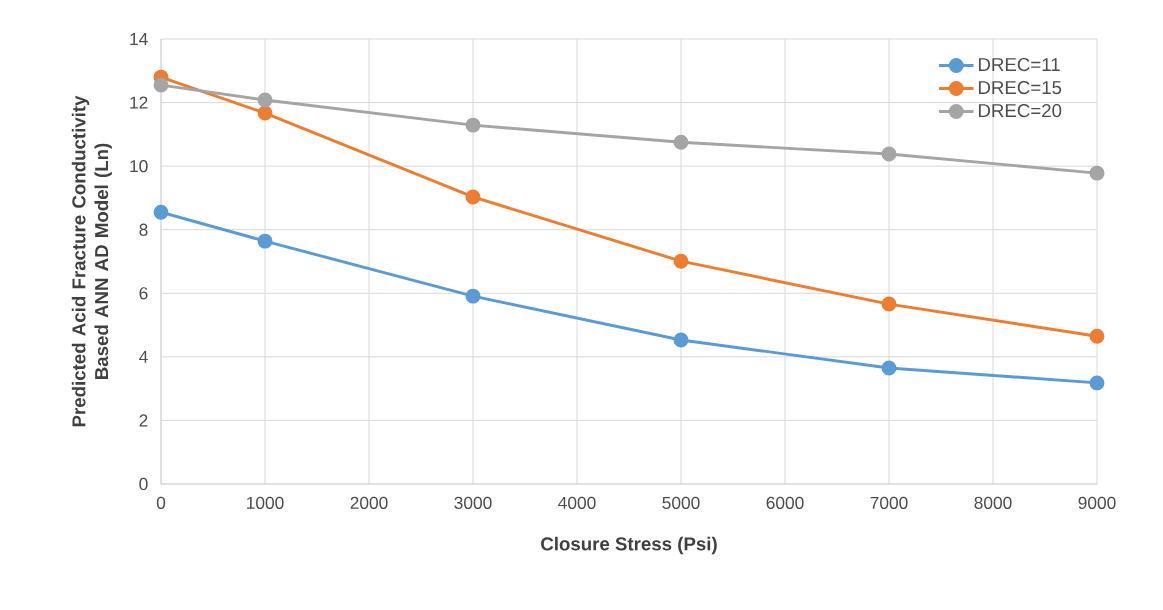  Describe the element at coordinates (1097, 502) in the screenshot. I see `x-tick-label: 9000` at that location.